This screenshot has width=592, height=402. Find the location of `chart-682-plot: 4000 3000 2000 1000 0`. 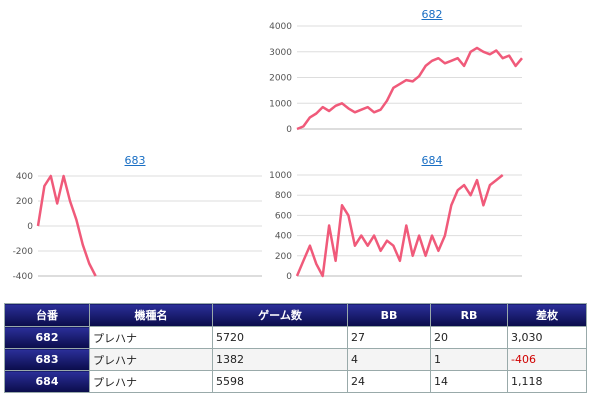

chart-682-plot: 4000 3000 2000 1000 0 is located at coordinates (396, 78).